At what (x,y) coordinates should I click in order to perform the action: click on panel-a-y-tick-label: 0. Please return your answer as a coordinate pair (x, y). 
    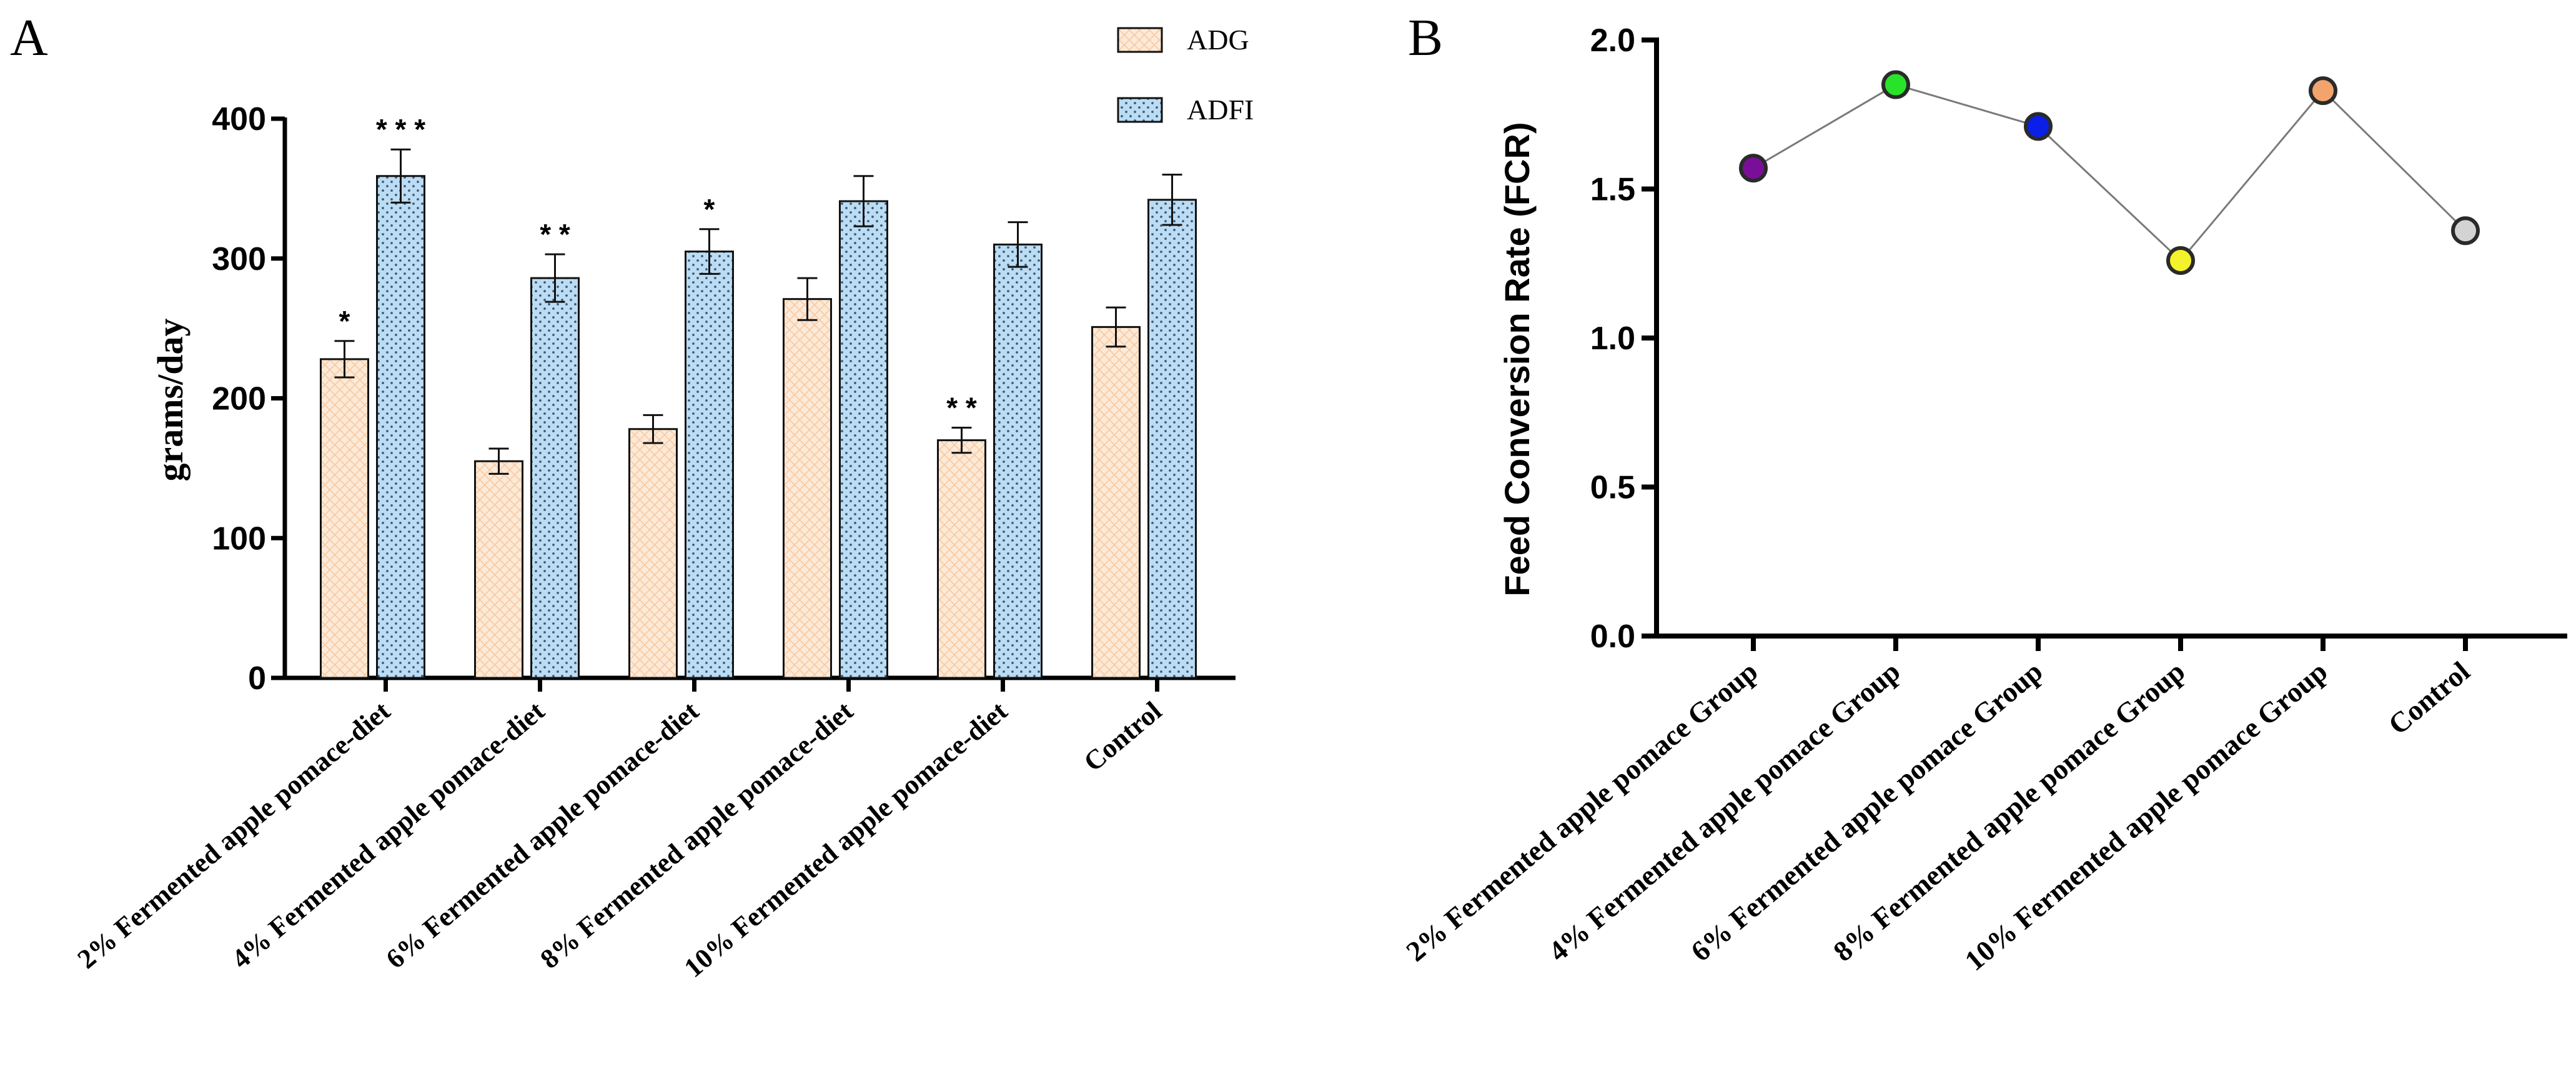
    Looking at the image, I should click on (257, 678).